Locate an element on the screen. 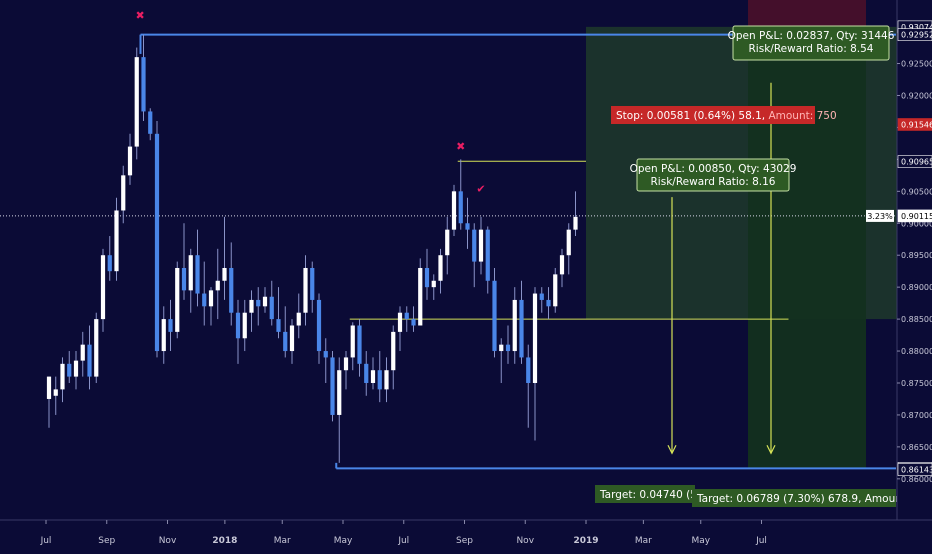 Image resolution: width=932 pixels, height=554 pixels. pnl-mid-label-bg is located at coordinates (713, 175).